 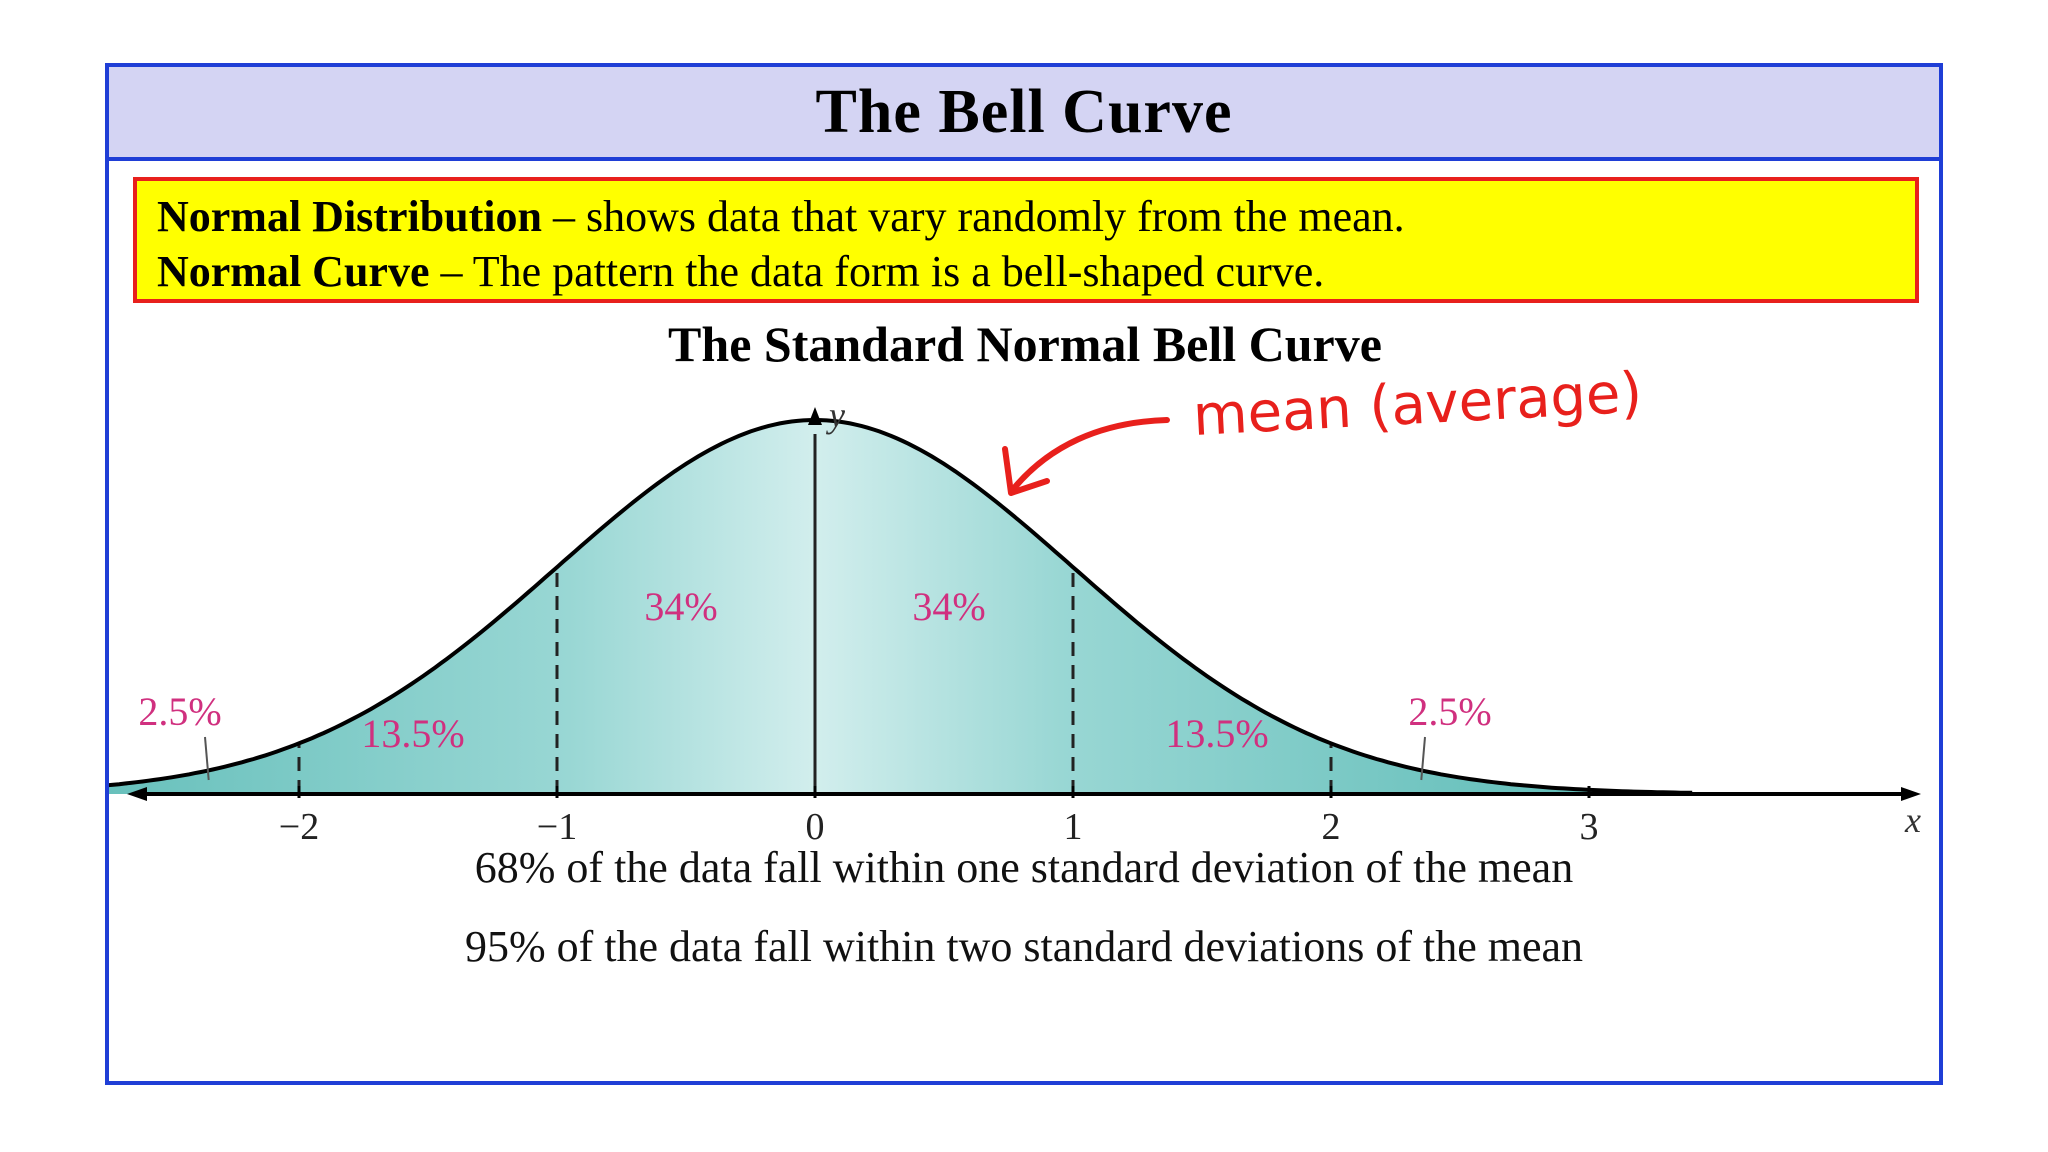 What do you see at coordinates (815, 416) in the screenshot?
I see `y-axis-arrow-icon` at bounding box center [815, 416].